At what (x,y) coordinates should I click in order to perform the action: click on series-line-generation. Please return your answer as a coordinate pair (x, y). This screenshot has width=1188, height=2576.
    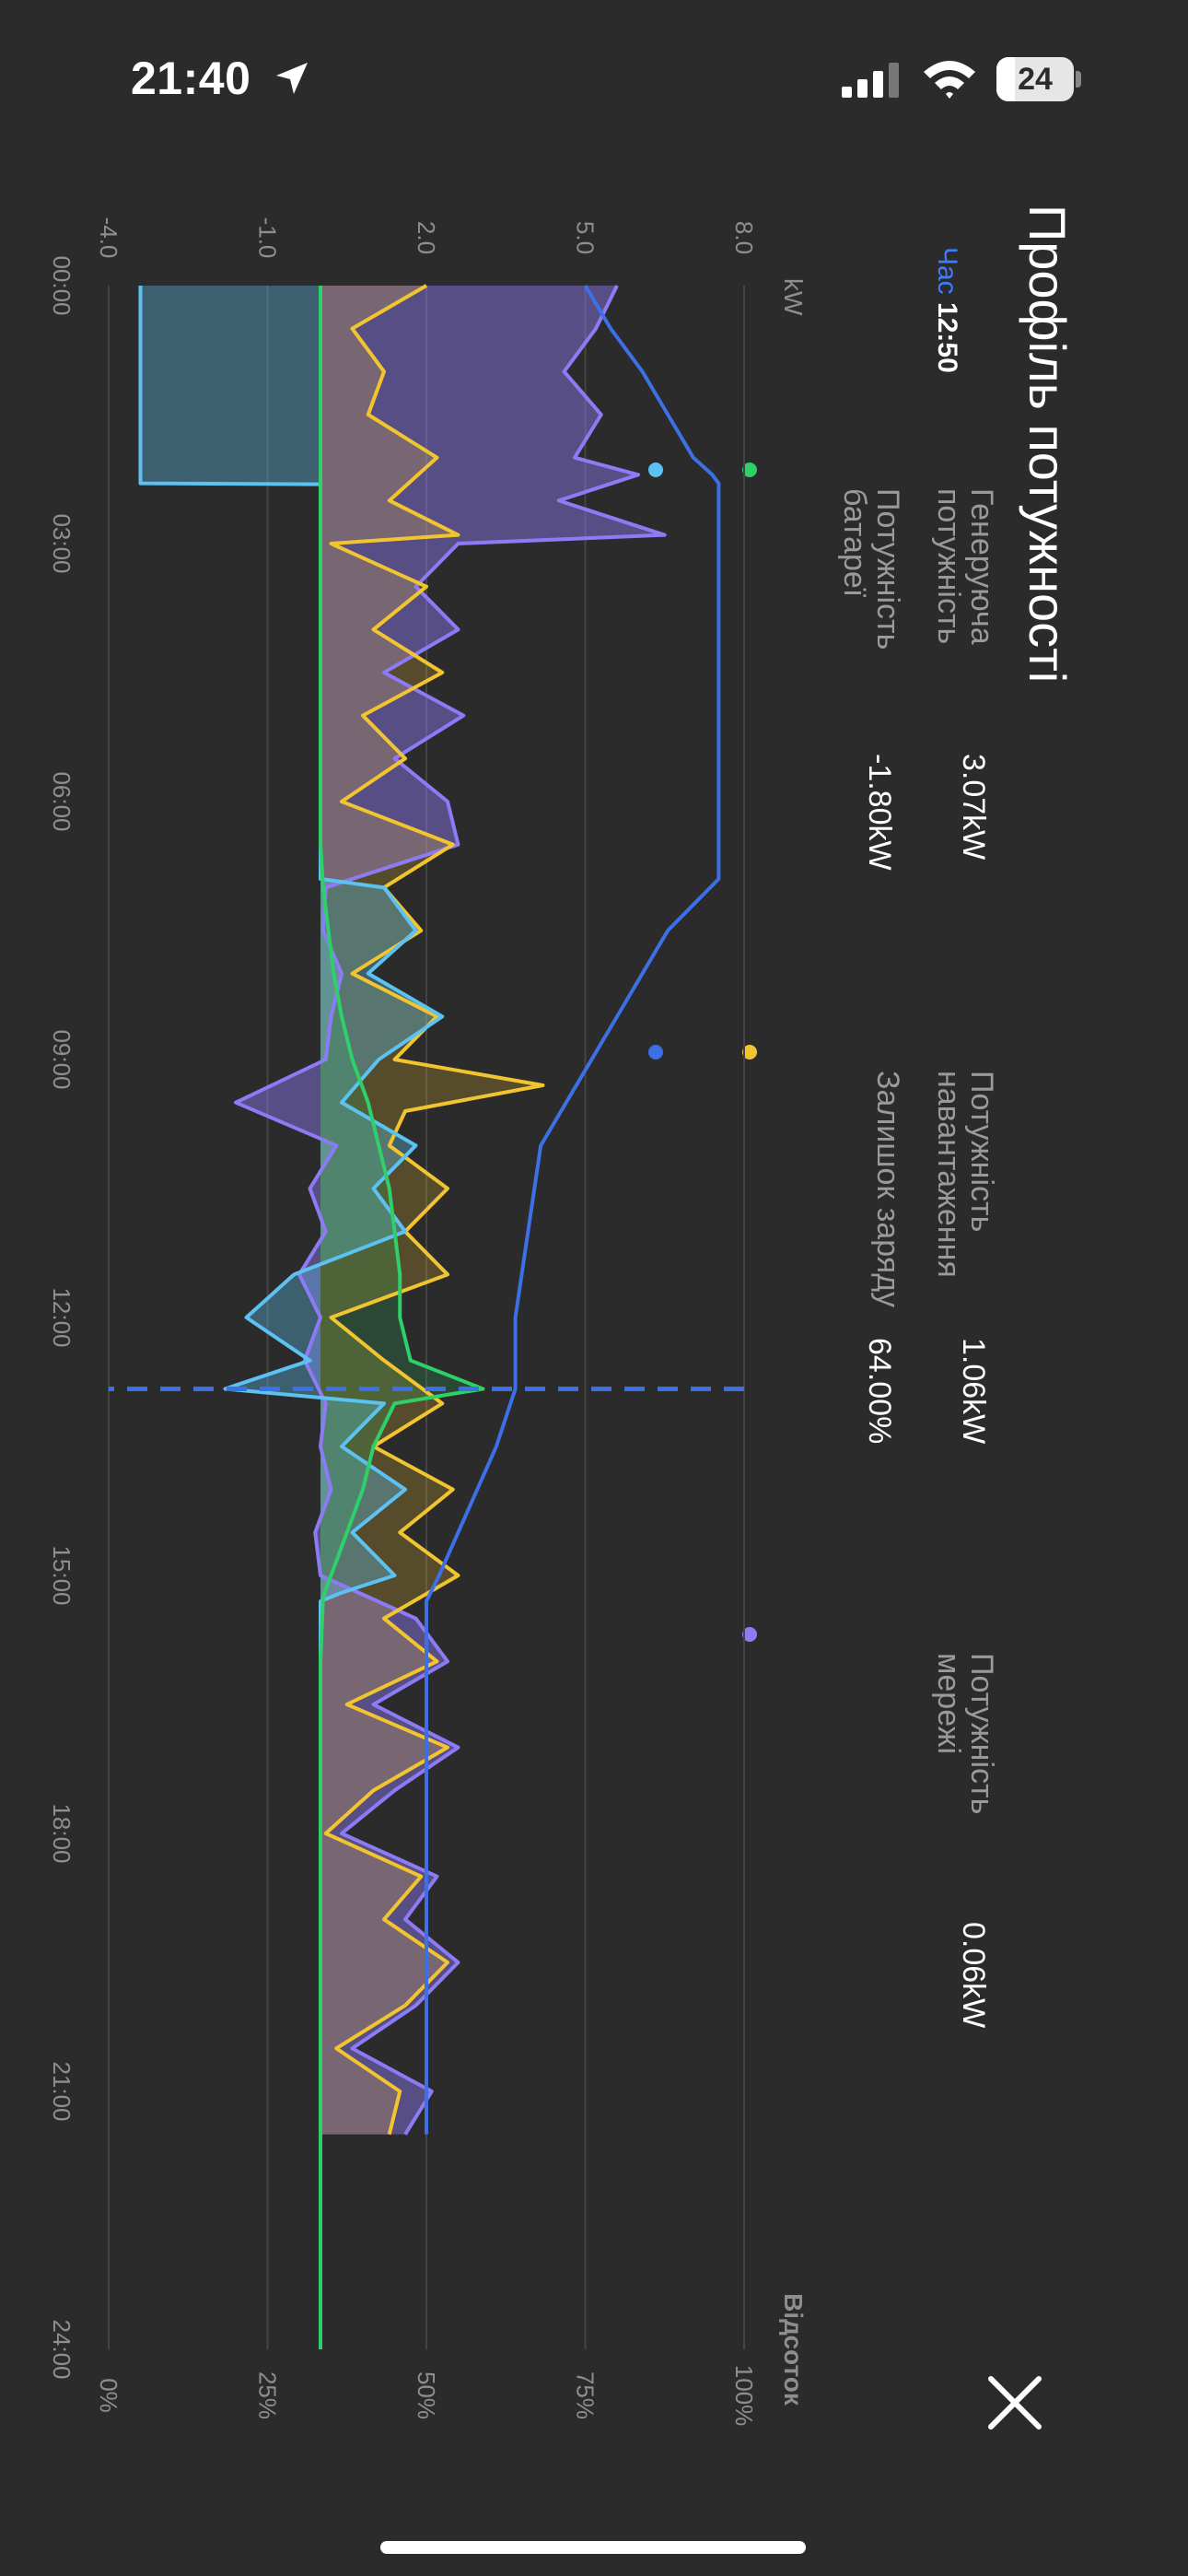
    Looking at the image, I should click on (402, 1317).